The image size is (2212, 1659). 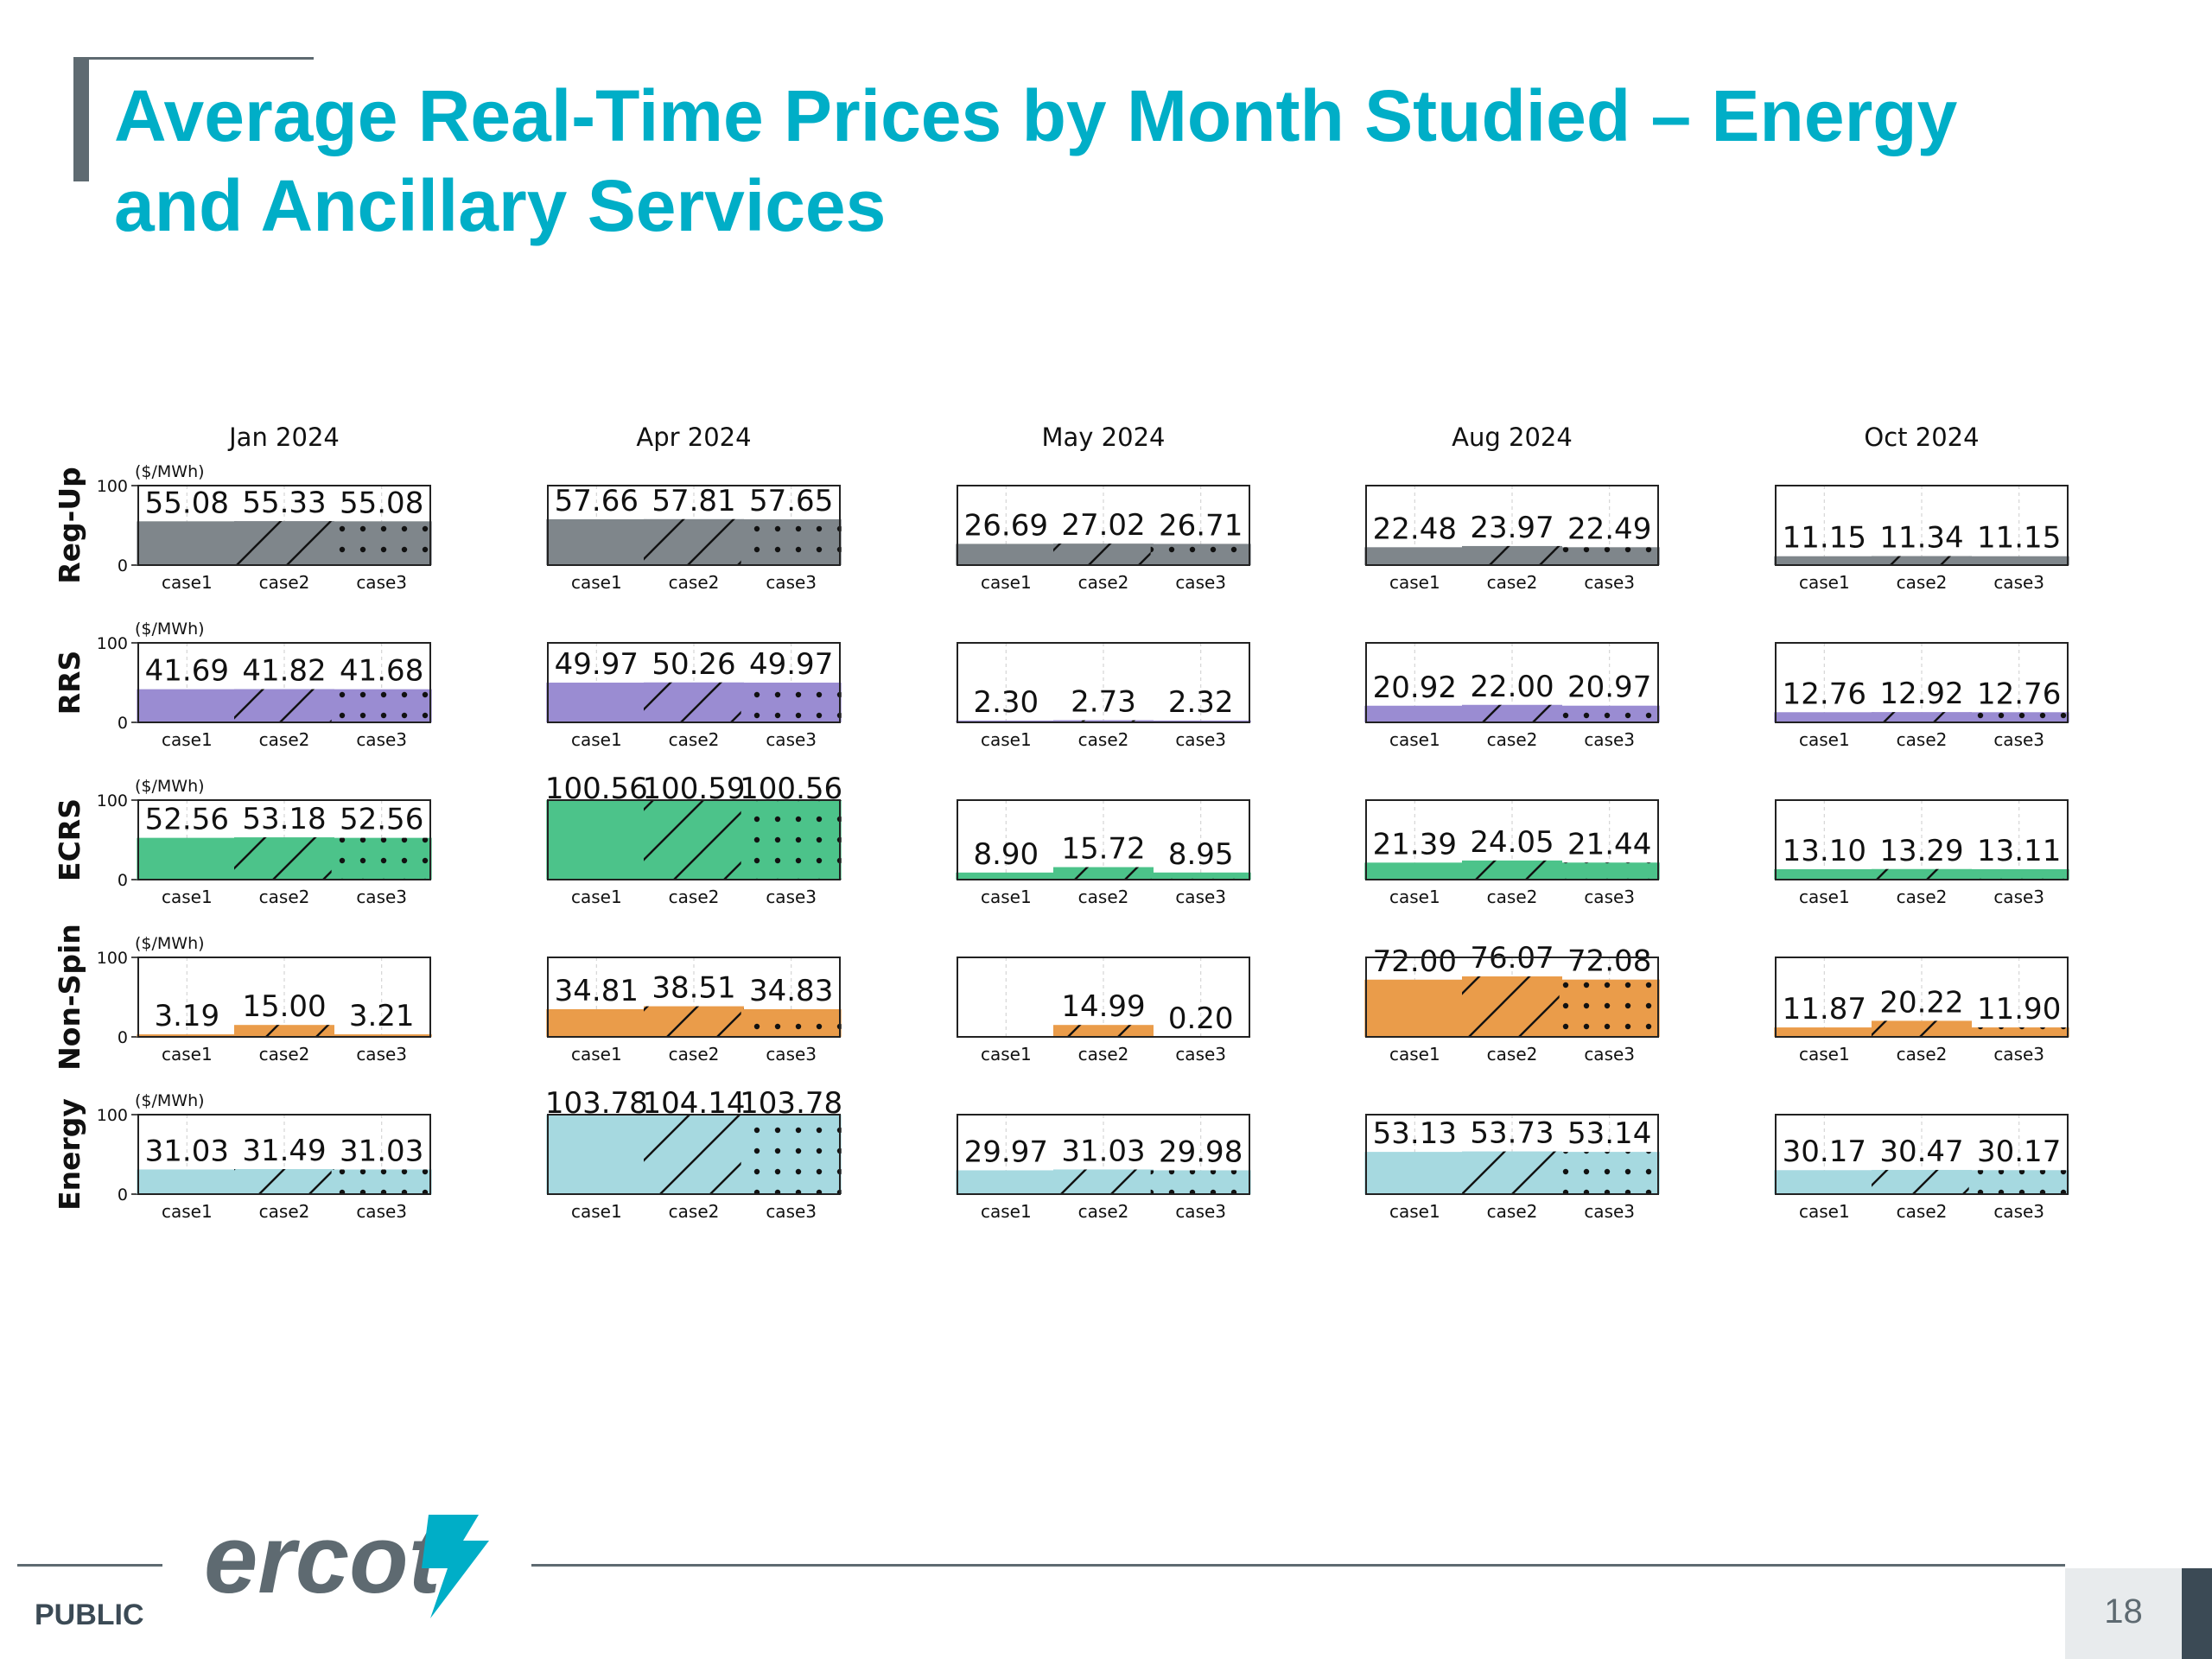 What do you see at coordinates (1006, 1182) in the screenshot?
I see `bar-energy-2-case1` at bounding box center [1006, 1182].